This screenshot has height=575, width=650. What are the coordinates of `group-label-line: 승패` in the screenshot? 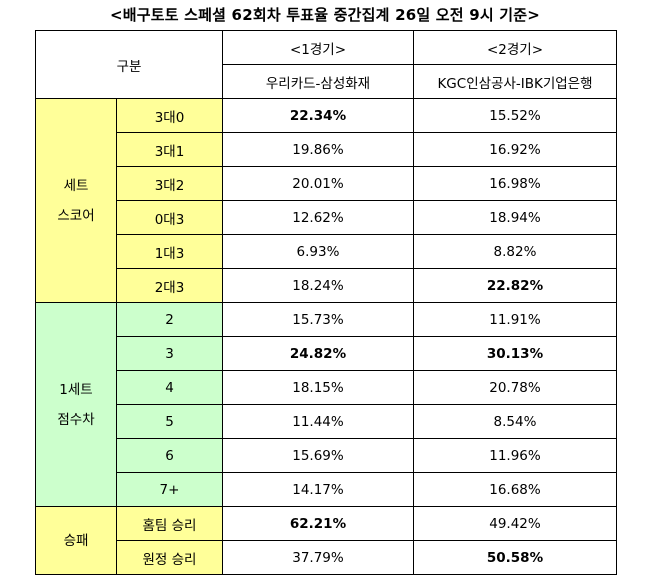 It's located at (76, 540).